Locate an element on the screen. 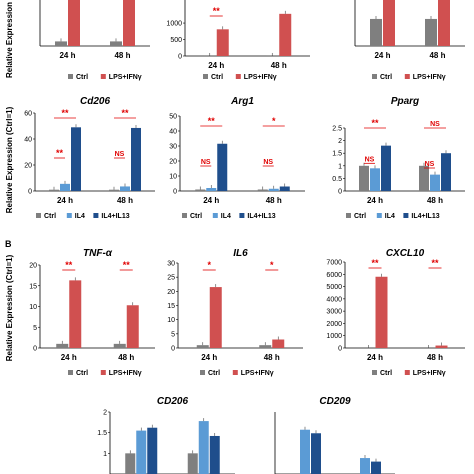 The width and height of the screenshot is (474, 474). y-tick-label: 4000 is located at coordinates (334, 299).